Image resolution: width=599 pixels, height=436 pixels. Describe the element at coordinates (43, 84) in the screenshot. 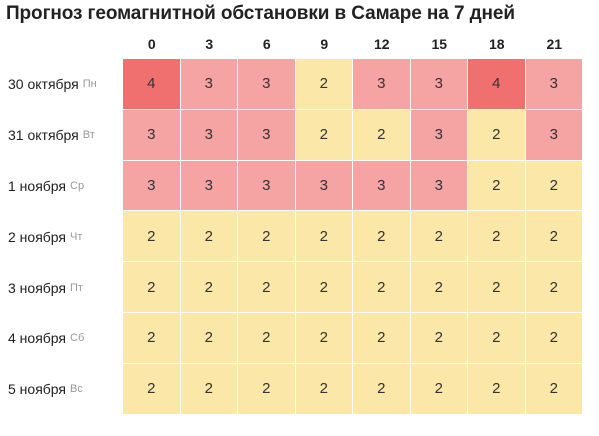

I see `day-date: 30 октября` at that location.